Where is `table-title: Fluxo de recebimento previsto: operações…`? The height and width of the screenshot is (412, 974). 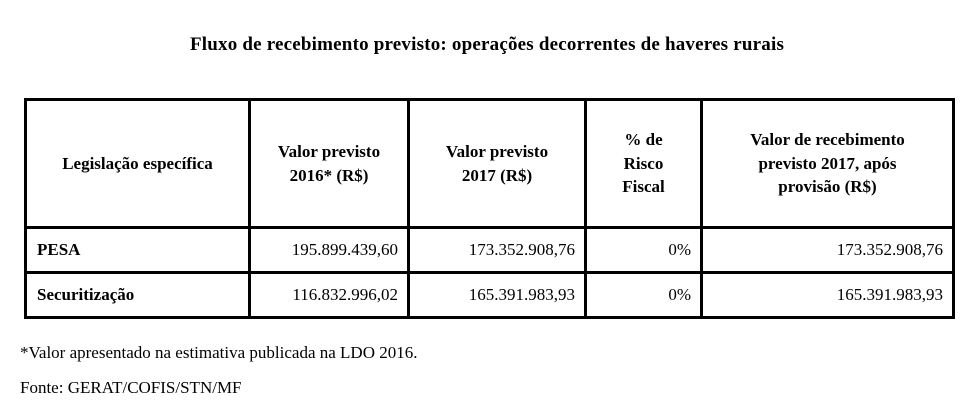 table-title: Fluxo de recebimento previsto: operações… is located at coordinates (487, 44).